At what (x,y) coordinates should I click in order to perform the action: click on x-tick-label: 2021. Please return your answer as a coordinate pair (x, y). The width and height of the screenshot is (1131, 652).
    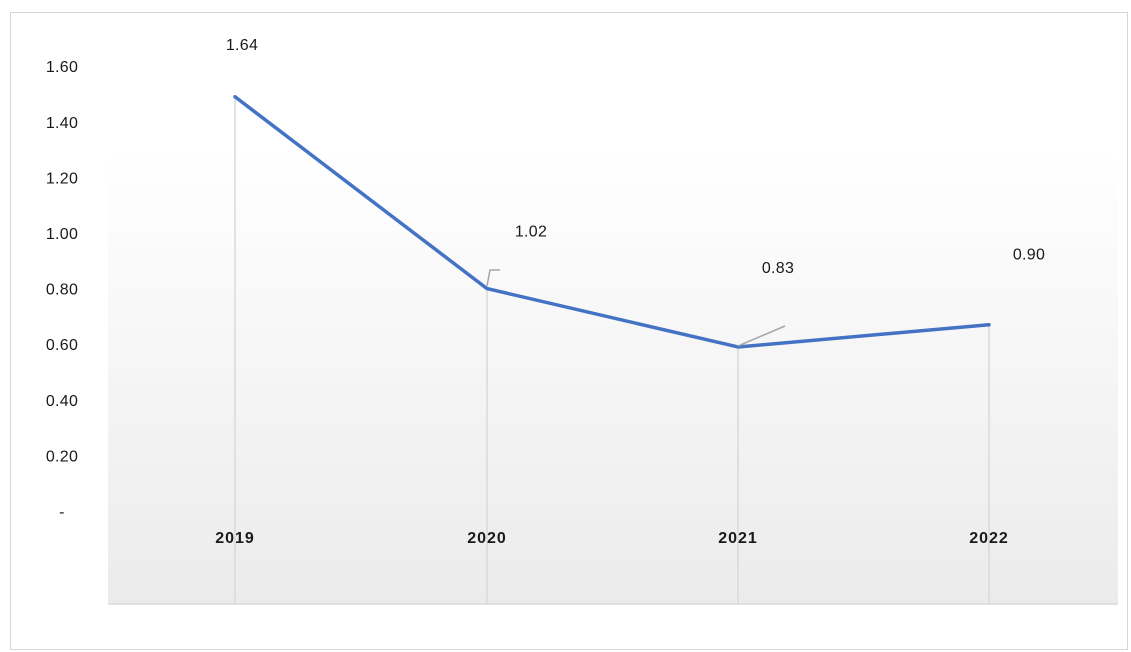
    Looking at the image, I should click on (738, 538).